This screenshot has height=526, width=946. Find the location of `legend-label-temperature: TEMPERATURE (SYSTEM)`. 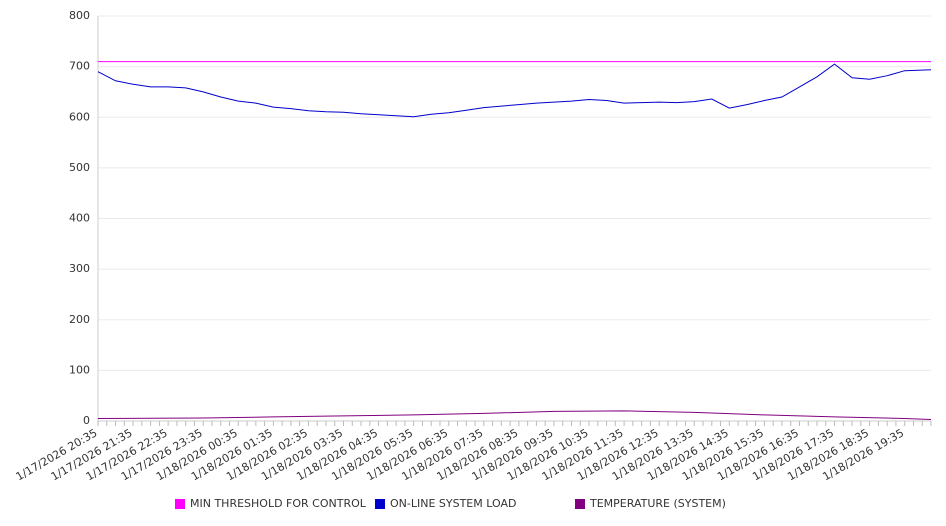

legend-label-temperature: TEMPERATURE (SYSTEM) is located at coordinates (658, 503).